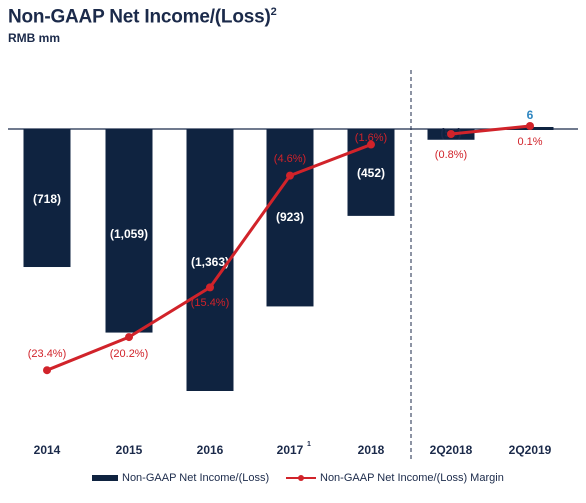 Image resolution: width=586 pixels, height=503 pixels. I want to click on bar-value-label: (1,363), so click(210, 262).